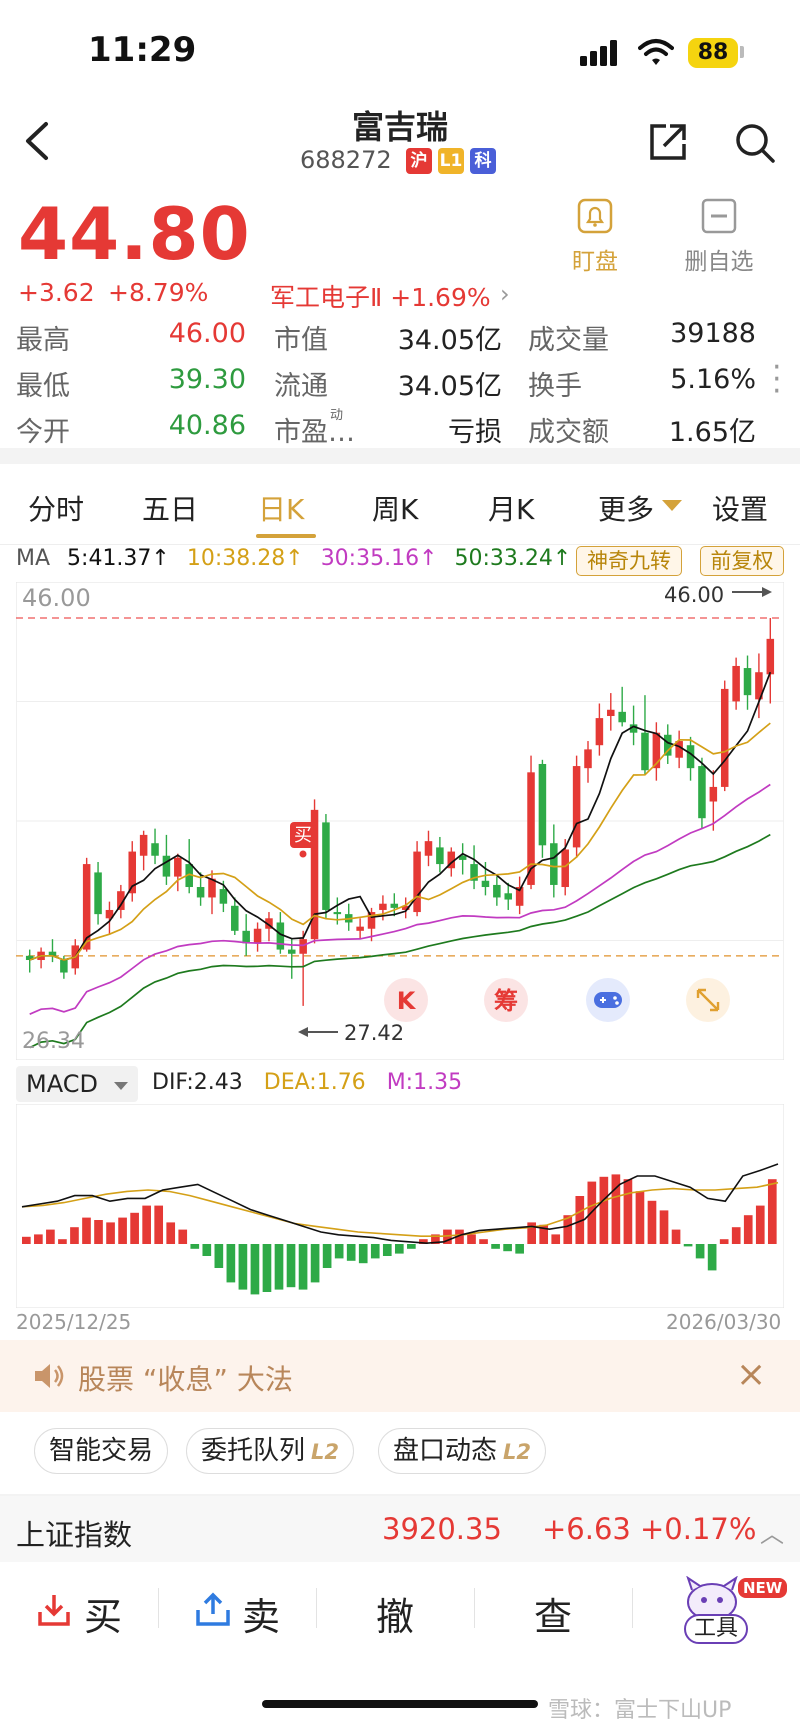  I want to click on chip-order-queue: 委托队列 L2, so click(270, 1451).